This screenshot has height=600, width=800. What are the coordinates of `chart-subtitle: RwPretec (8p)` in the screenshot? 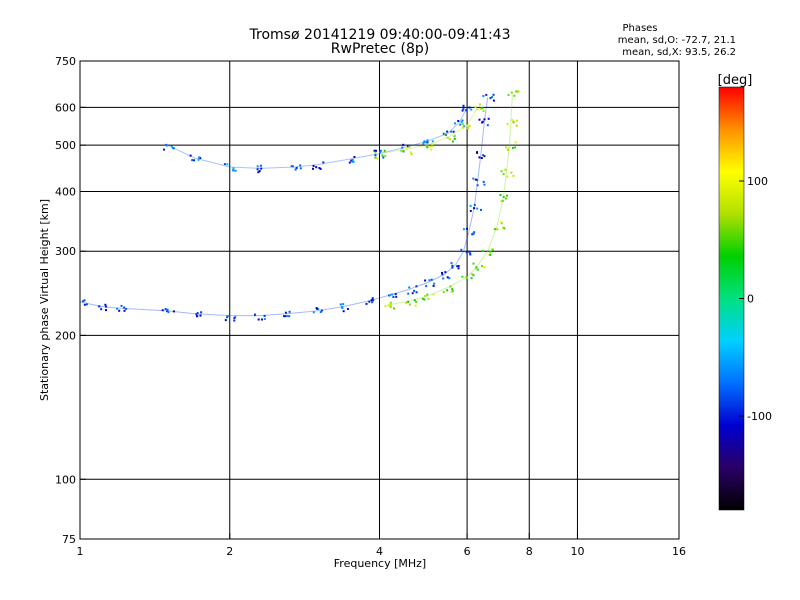 It's located at (380, 49).